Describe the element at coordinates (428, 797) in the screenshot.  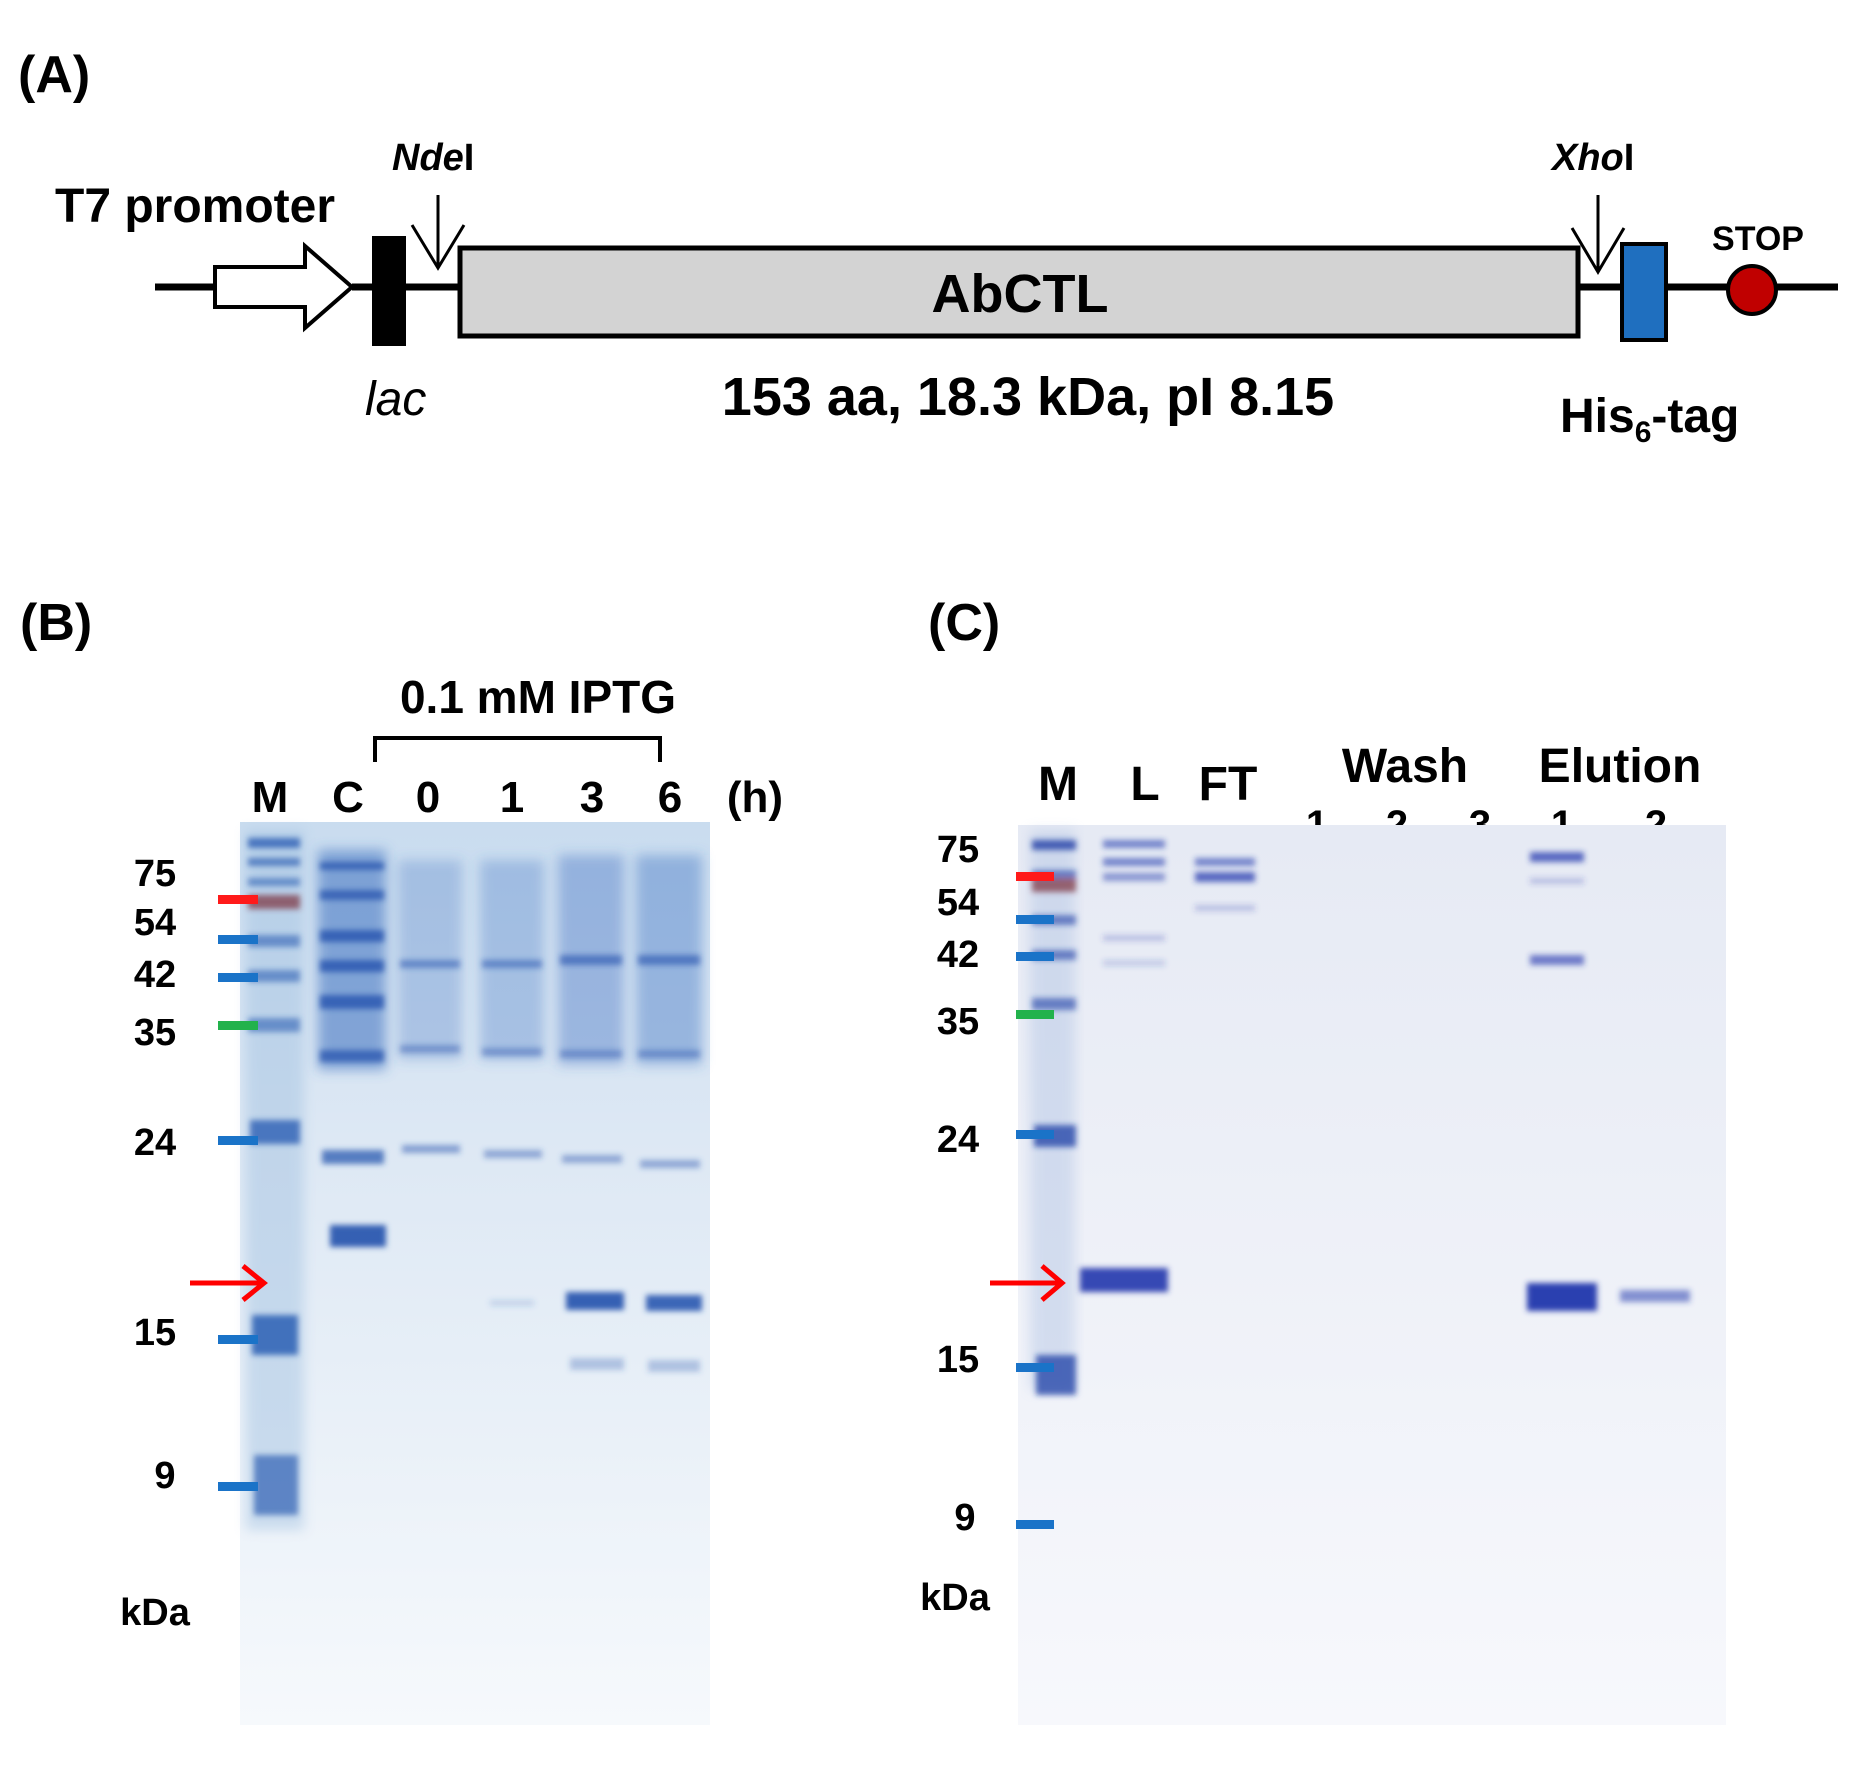
I see `gel-b-lane-label: 0` at that location.